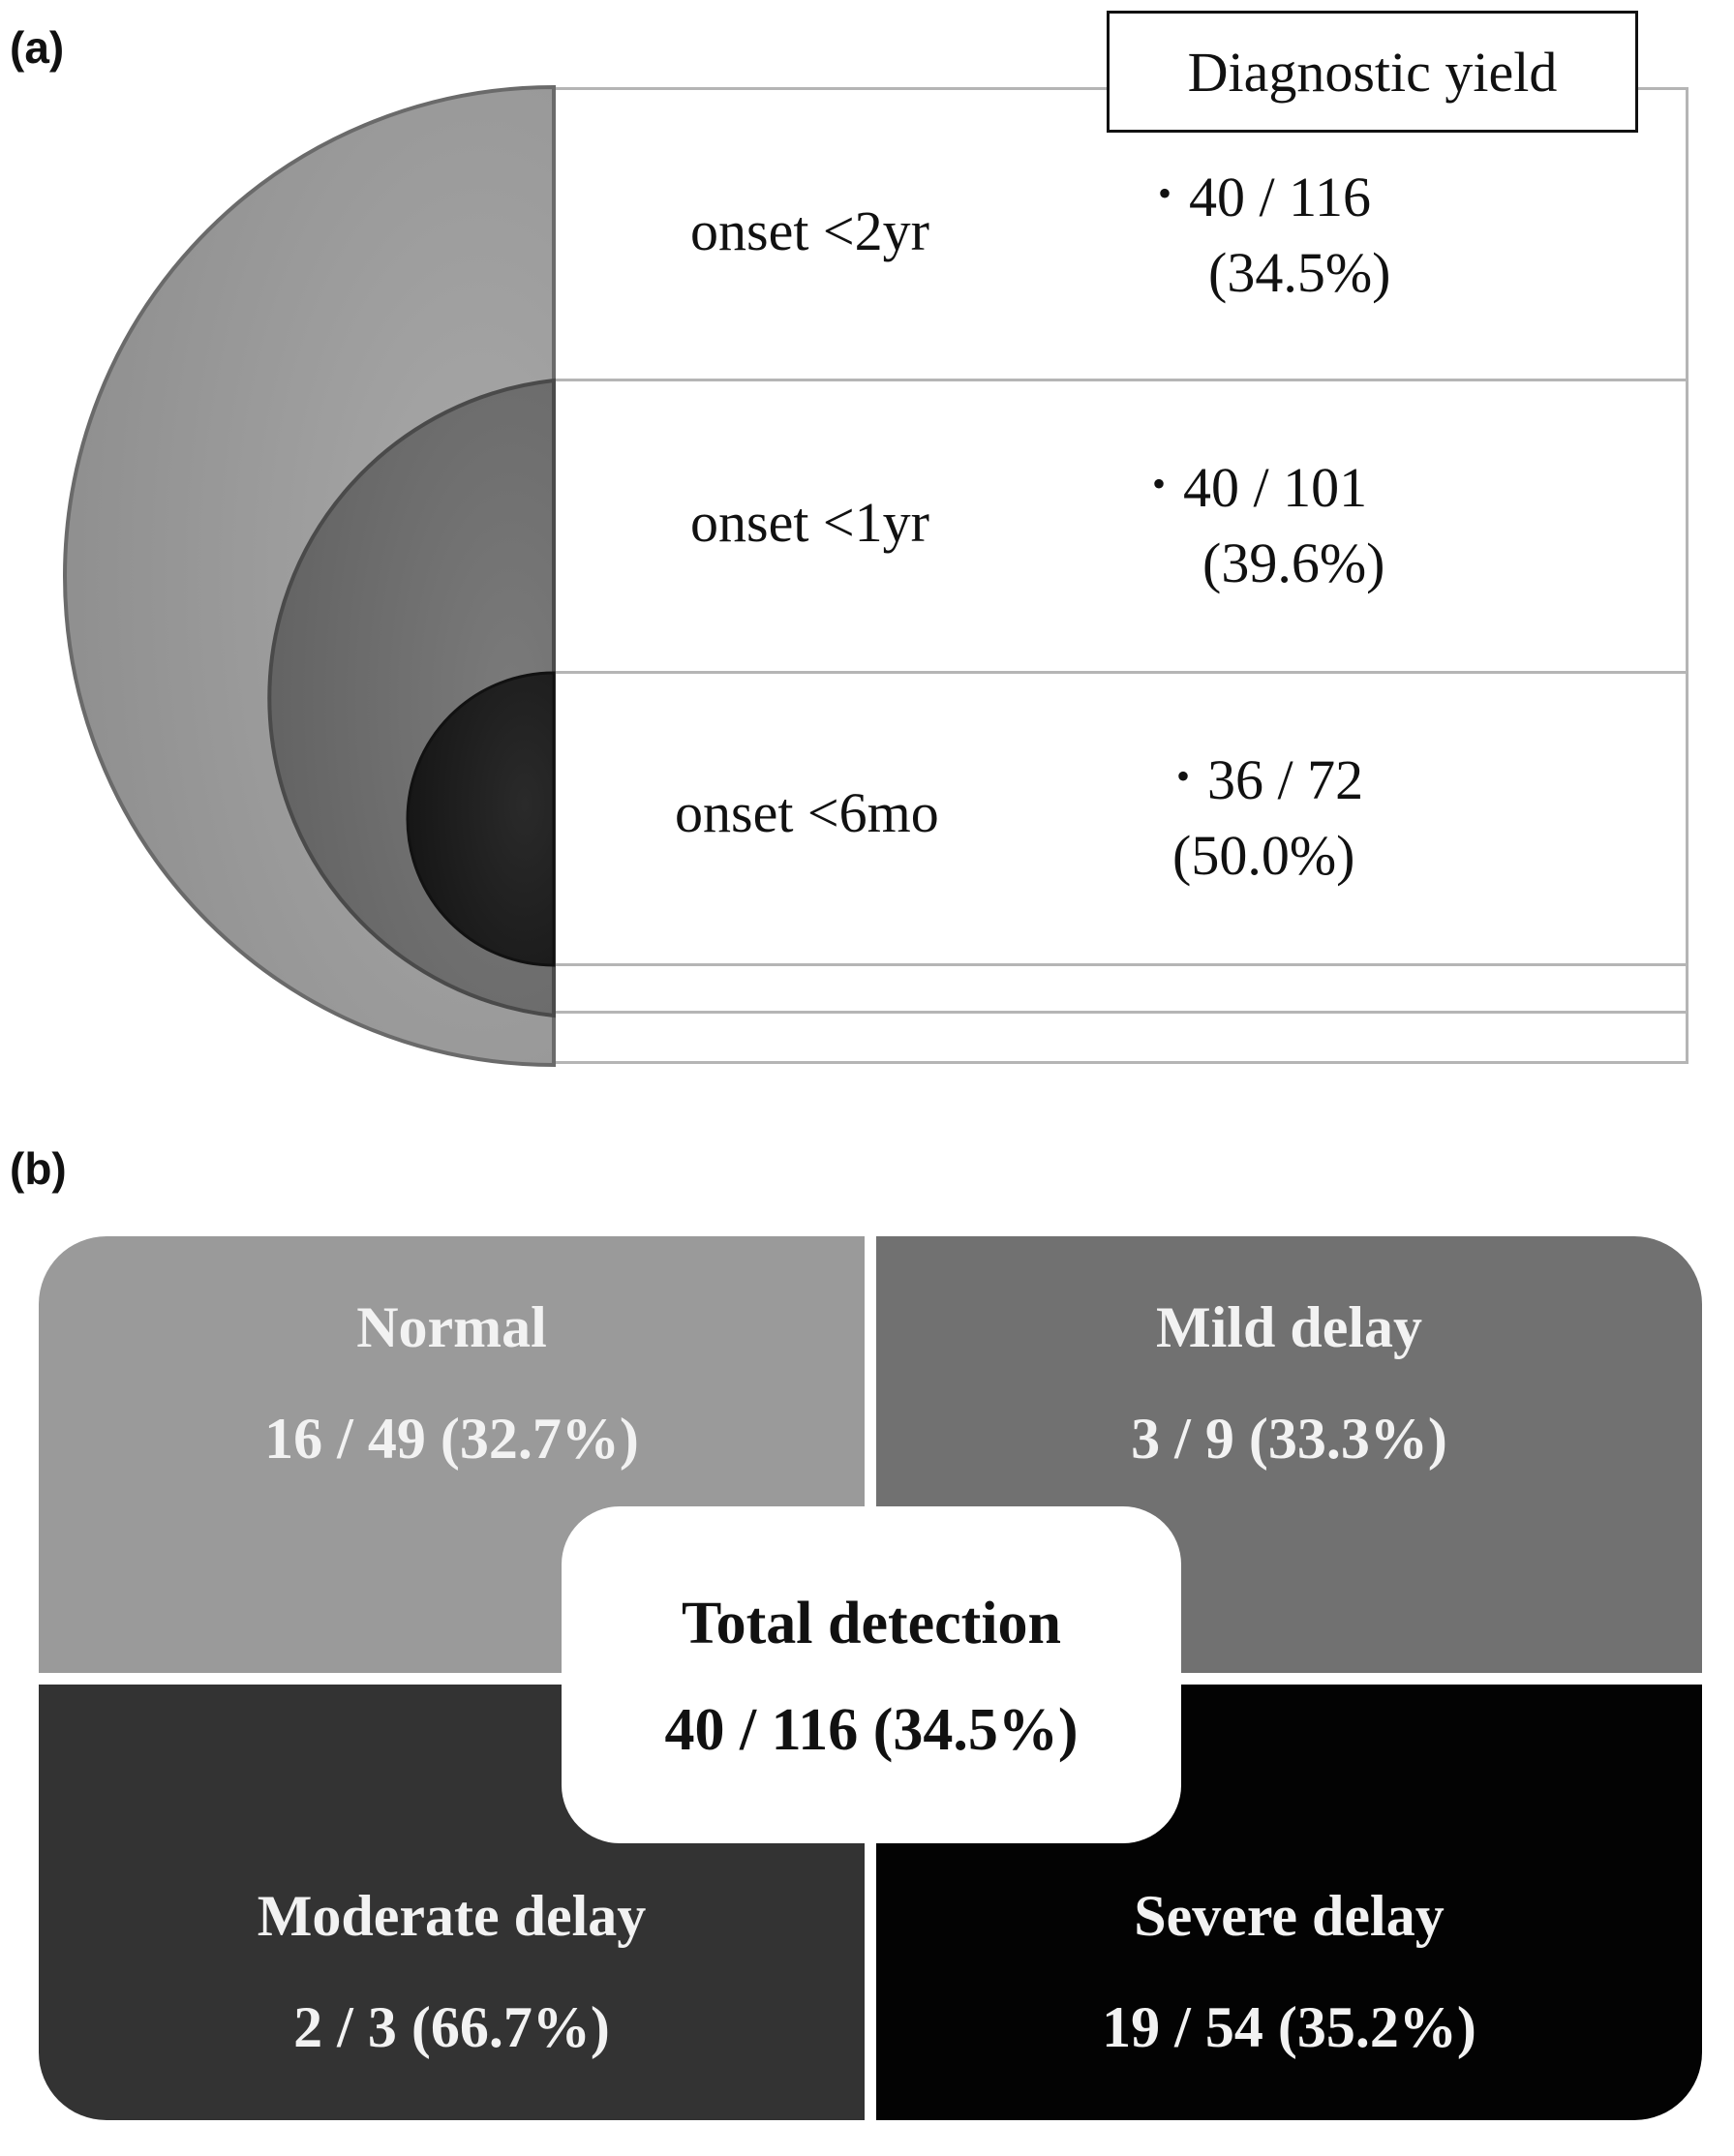 Image resolution: width=1734 pixels, height=2156 pixels. Describe the element at coordinates (1280, 197) in the screenshot. I see `yield-fraction-2yr: 40 / 116` at that location.